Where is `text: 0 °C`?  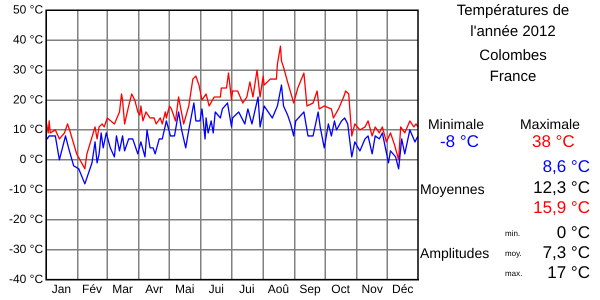
text: 0 °C is located at coordinates (573, 233).